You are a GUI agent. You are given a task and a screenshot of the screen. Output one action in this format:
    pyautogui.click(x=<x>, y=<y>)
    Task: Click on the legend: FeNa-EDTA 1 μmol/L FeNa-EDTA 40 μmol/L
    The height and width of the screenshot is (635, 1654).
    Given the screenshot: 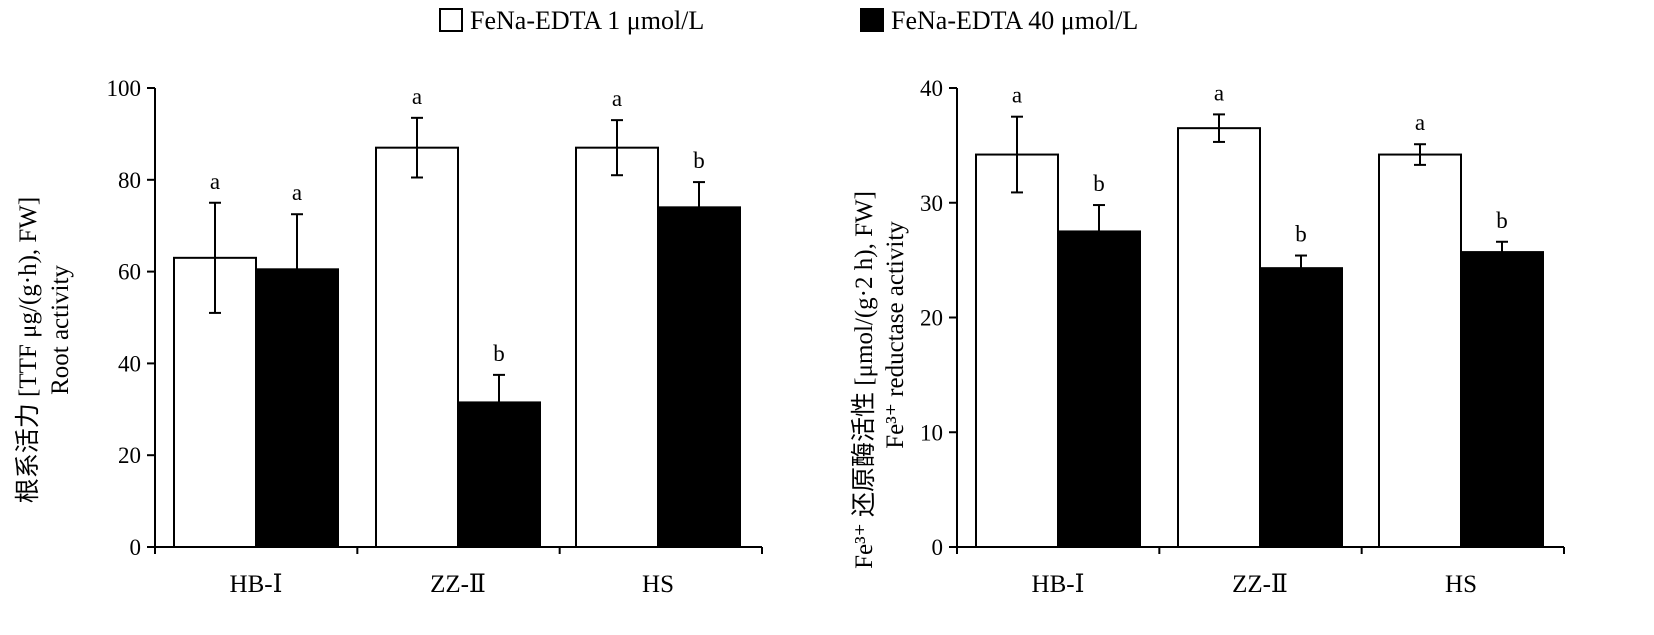 What is the action you would take?
    pyautogui.click(x=788, y=20)
    